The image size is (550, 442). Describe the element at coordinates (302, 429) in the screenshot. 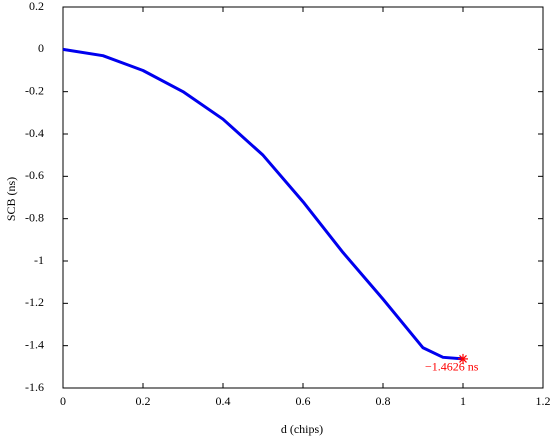

I see `x-axis-label: d (chips)` at that location.